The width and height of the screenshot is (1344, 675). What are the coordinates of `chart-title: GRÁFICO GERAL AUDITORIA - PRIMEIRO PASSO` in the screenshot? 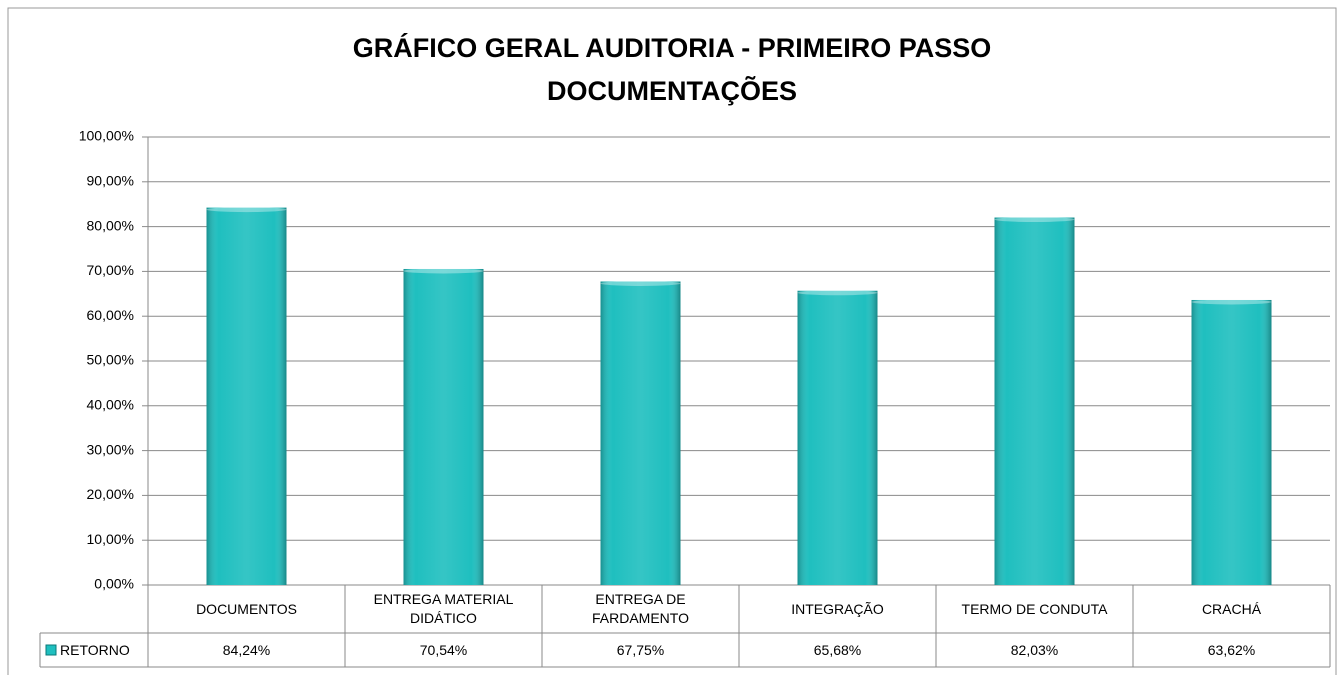 It's located at (672, 47).